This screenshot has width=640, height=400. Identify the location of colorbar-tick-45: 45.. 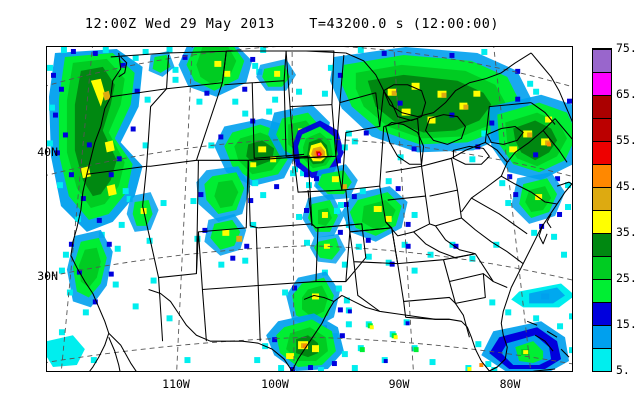
(626, 186).